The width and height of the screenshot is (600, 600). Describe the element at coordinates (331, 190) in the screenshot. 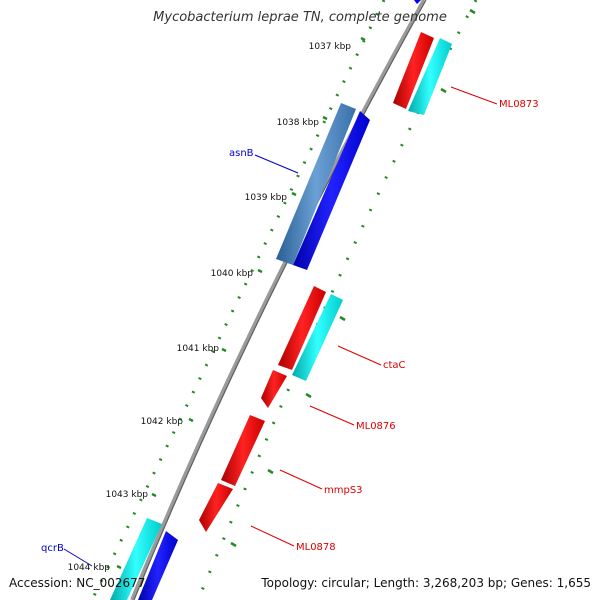

I see `reverse-cds-arrow-asnb` at that location.